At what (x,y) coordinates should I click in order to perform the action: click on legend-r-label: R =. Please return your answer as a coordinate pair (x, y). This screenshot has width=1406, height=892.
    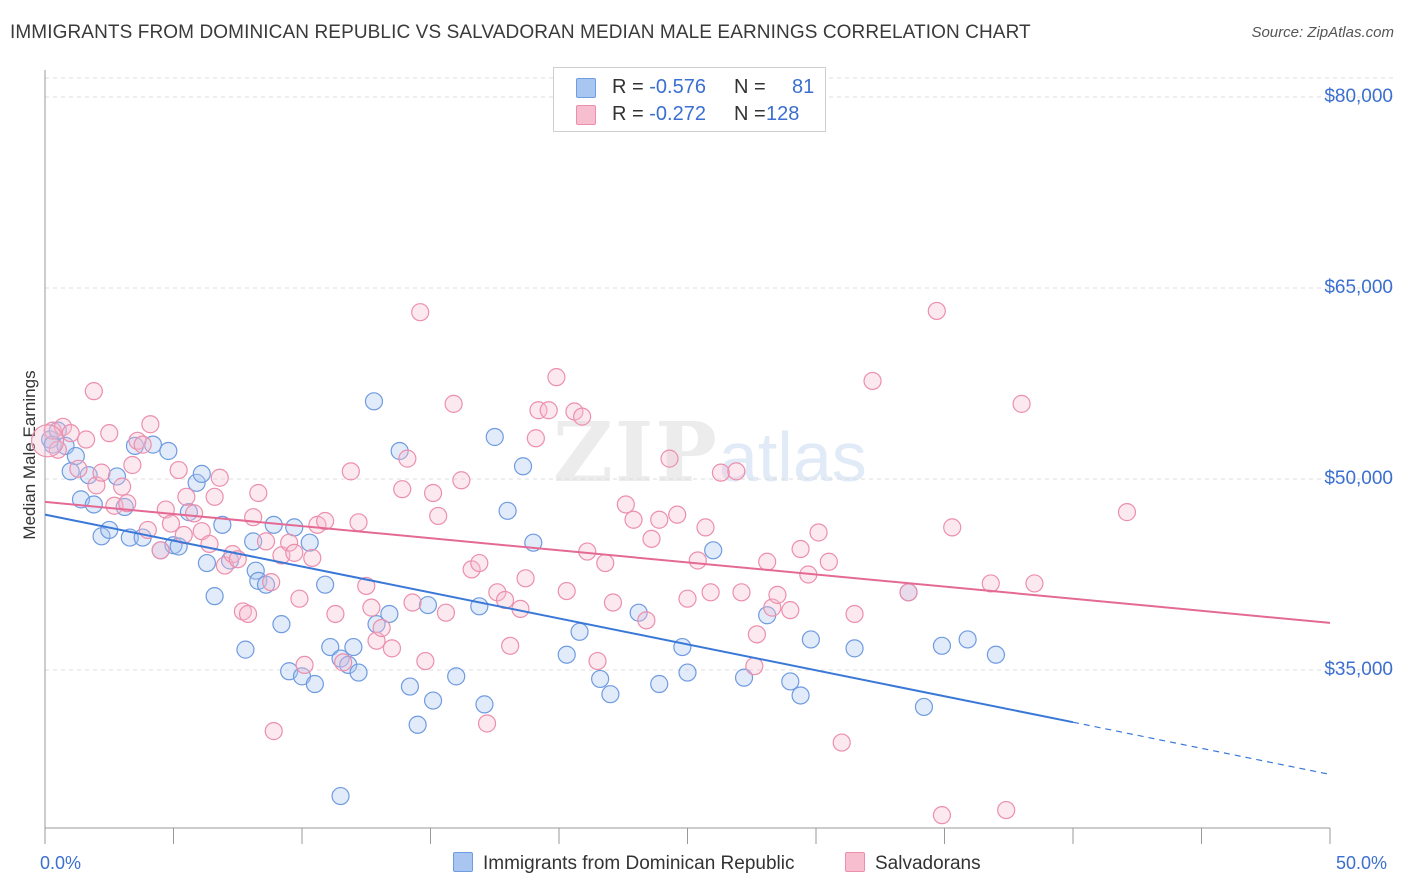
    Looking at the image, I should click on (628, 114).